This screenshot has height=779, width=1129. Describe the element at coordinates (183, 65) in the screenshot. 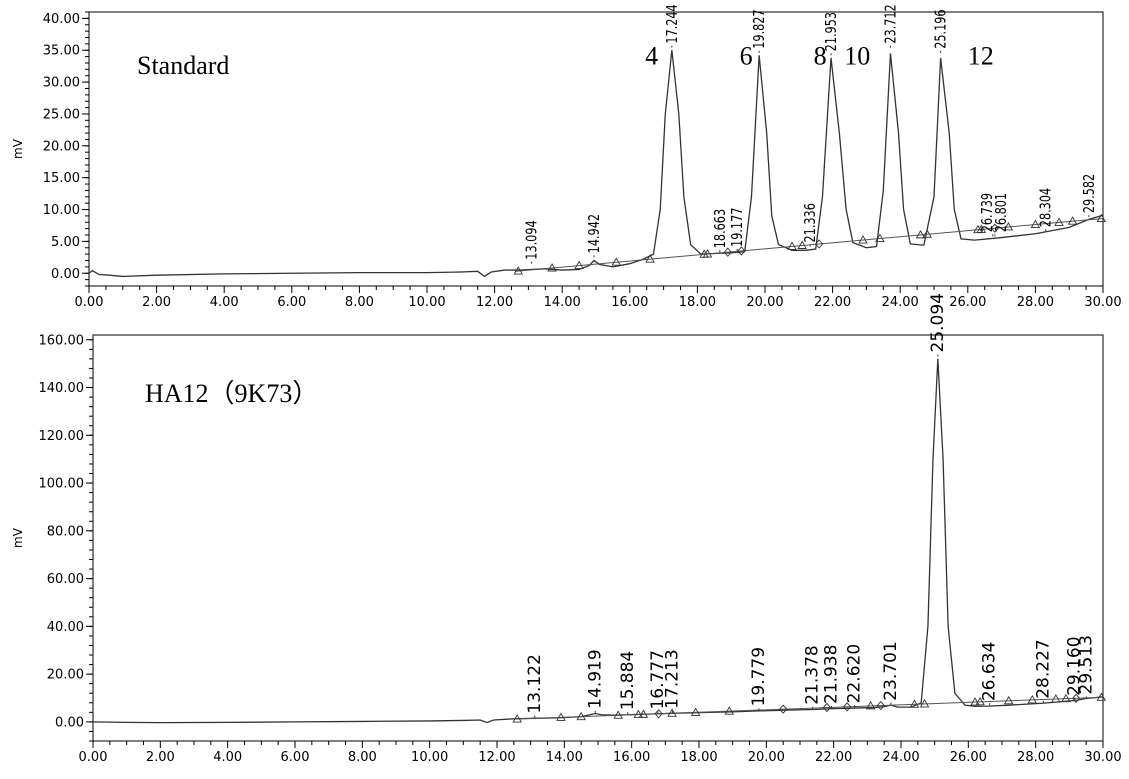

I see `panel-title: Standard` at that location.